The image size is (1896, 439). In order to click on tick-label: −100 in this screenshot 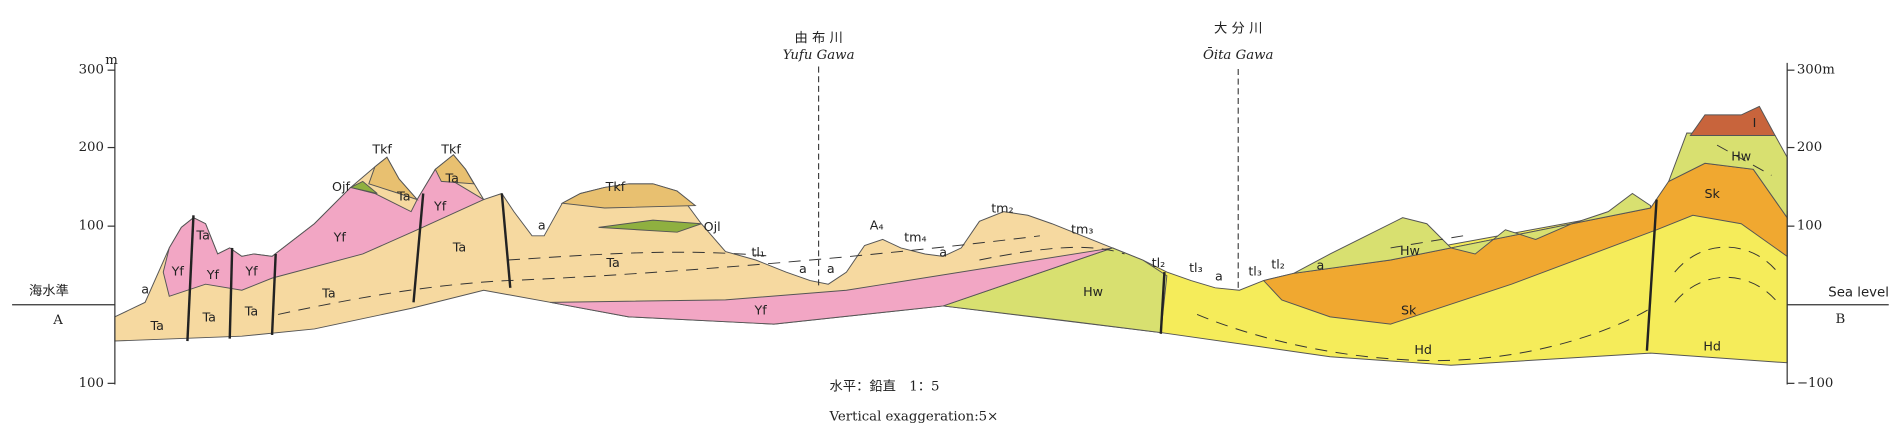, I will do `click(1815, 383)`.